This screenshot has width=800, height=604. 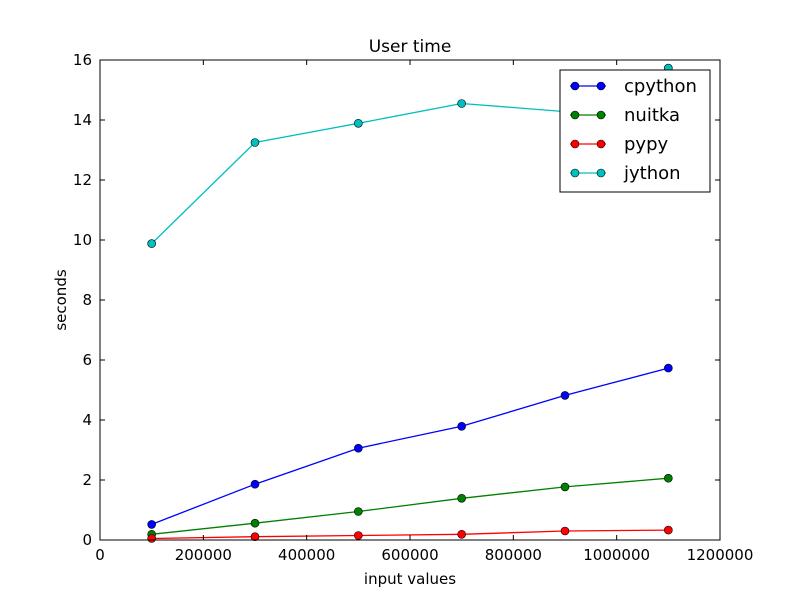 I want to click on legend: cpython nuitka pypy jython, so click(x=635, y=131).